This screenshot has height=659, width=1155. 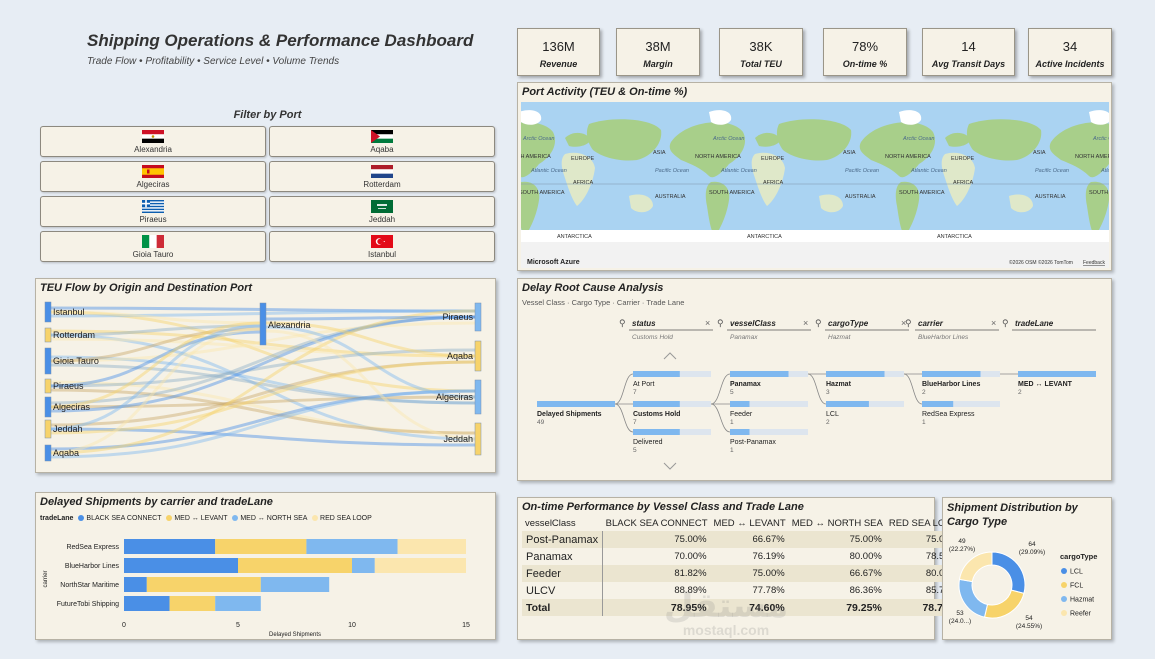 I want to click on scroll-down-icon, so click(x=670, y=466).